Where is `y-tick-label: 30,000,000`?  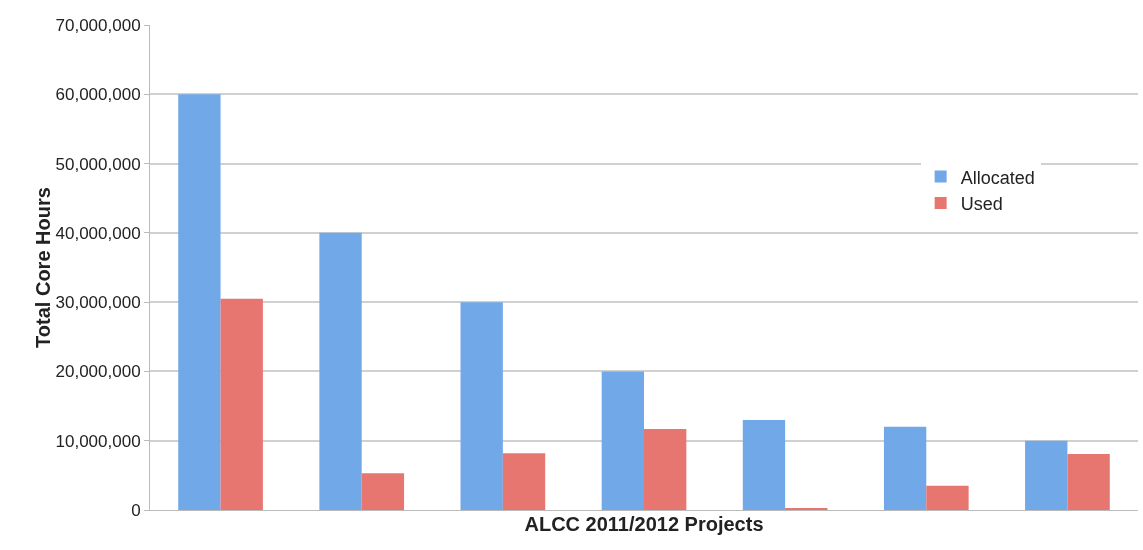 y-tick-label: 30,000,000 is located at coordinates (98, 303).